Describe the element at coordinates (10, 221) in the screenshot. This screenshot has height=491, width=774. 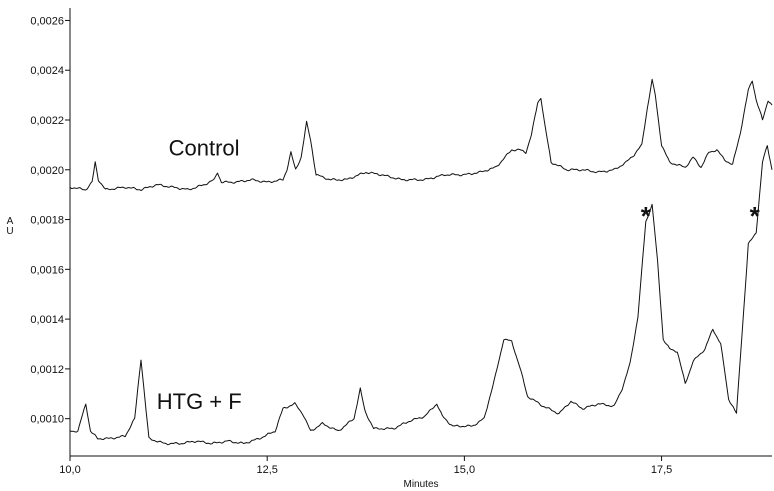
I see `y-axis-title-letter: A` at that location.